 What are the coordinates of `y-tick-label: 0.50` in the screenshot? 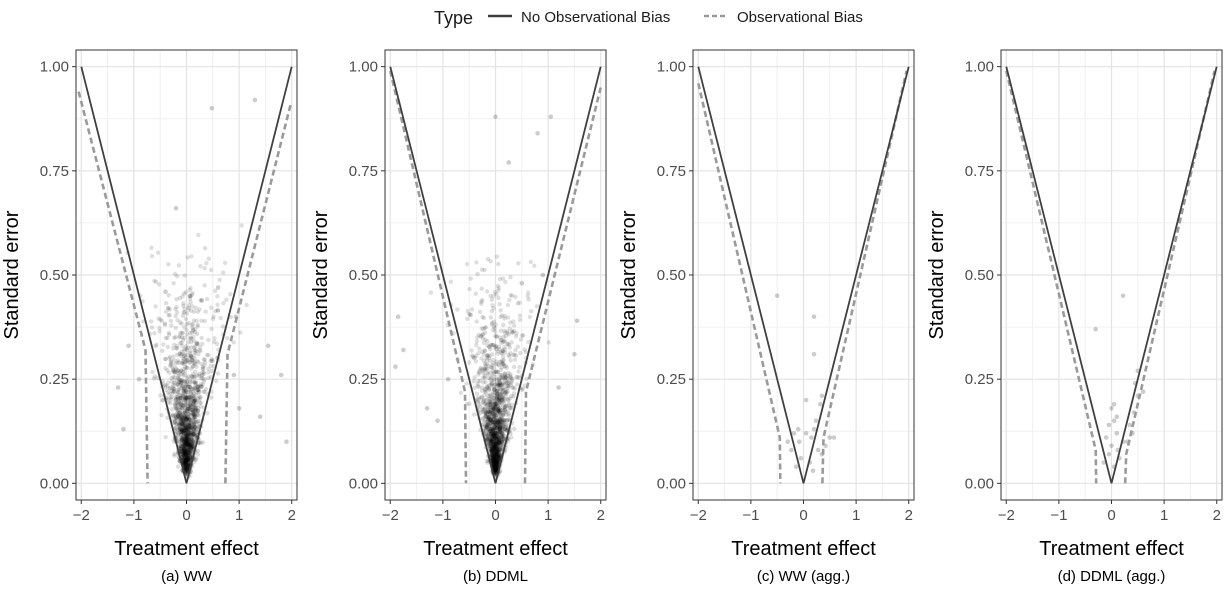 It's located at (671, 275).